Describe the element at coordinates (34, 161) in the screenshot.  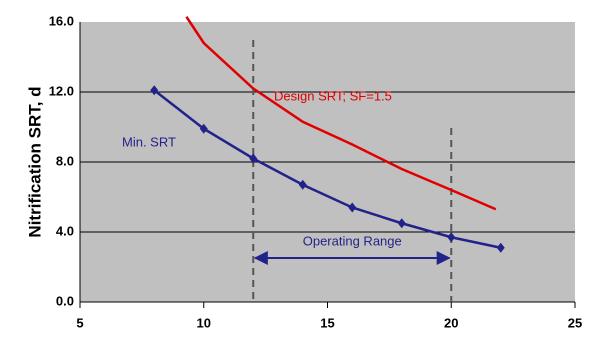
I see `y-axis-title: Nitrification SRT, d` at that location.